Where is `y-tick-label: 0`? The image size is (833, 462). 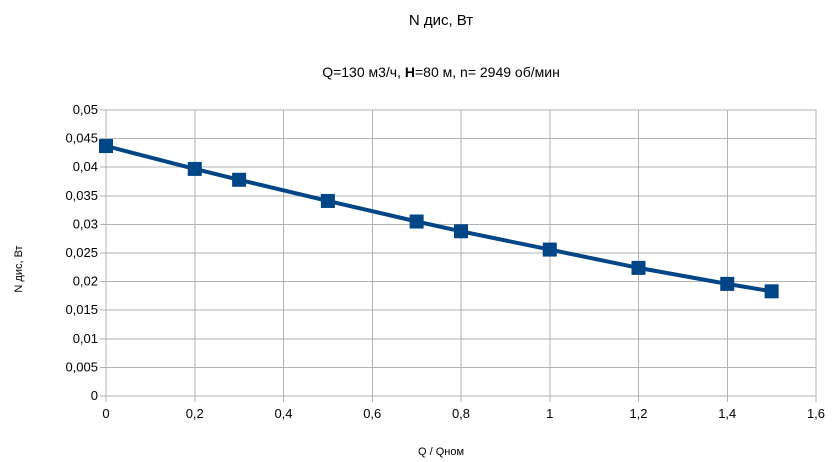 y-tick-label: 0 is located at coordinates (94, 395).